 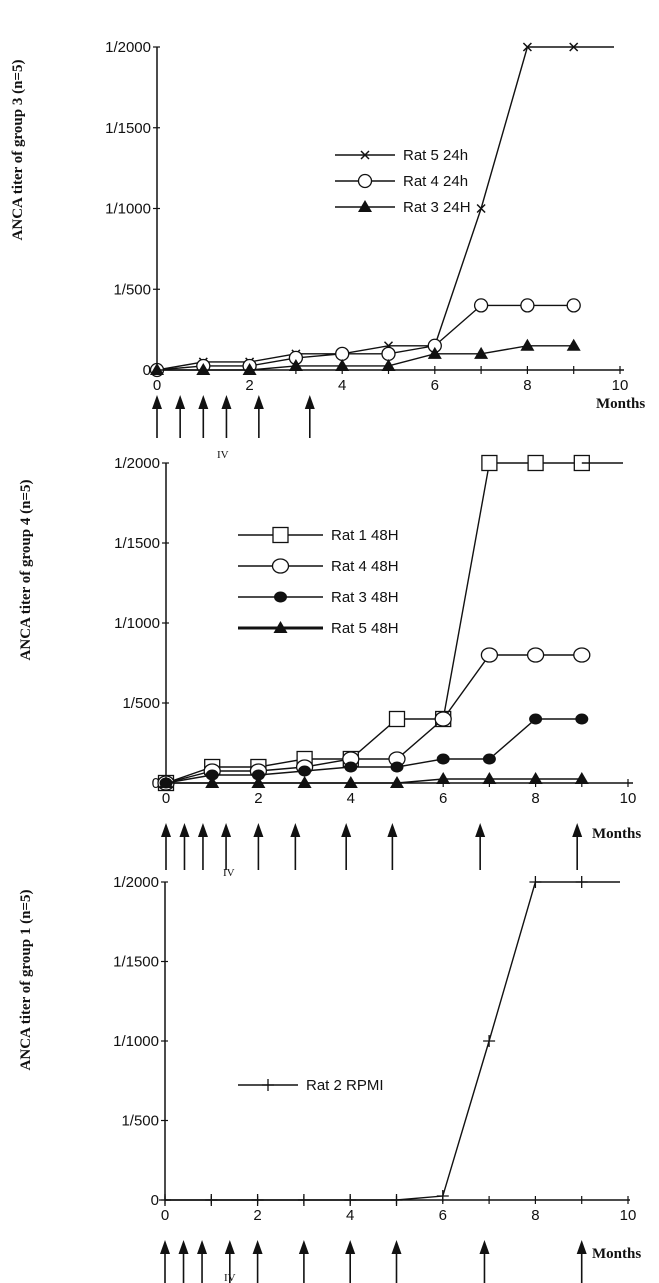 What do you see at coordinates (318, 597) in the screenshot?
I see `legend-item: Rat 3 48H` at bounding box center [318, 597].